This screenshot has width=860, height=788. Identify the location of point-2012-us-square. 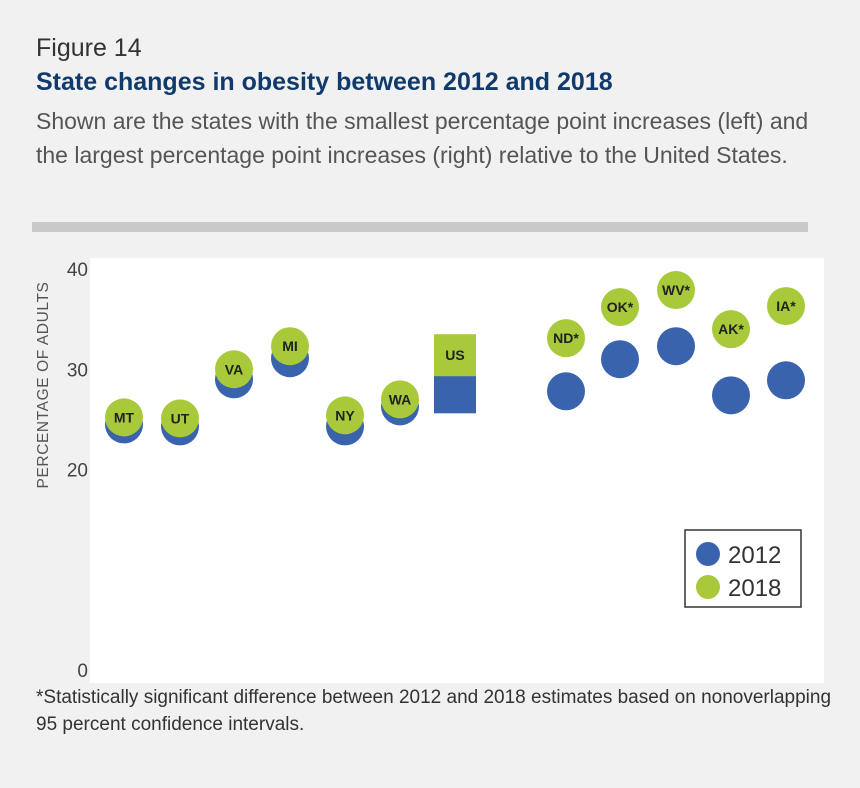
(455, 392).